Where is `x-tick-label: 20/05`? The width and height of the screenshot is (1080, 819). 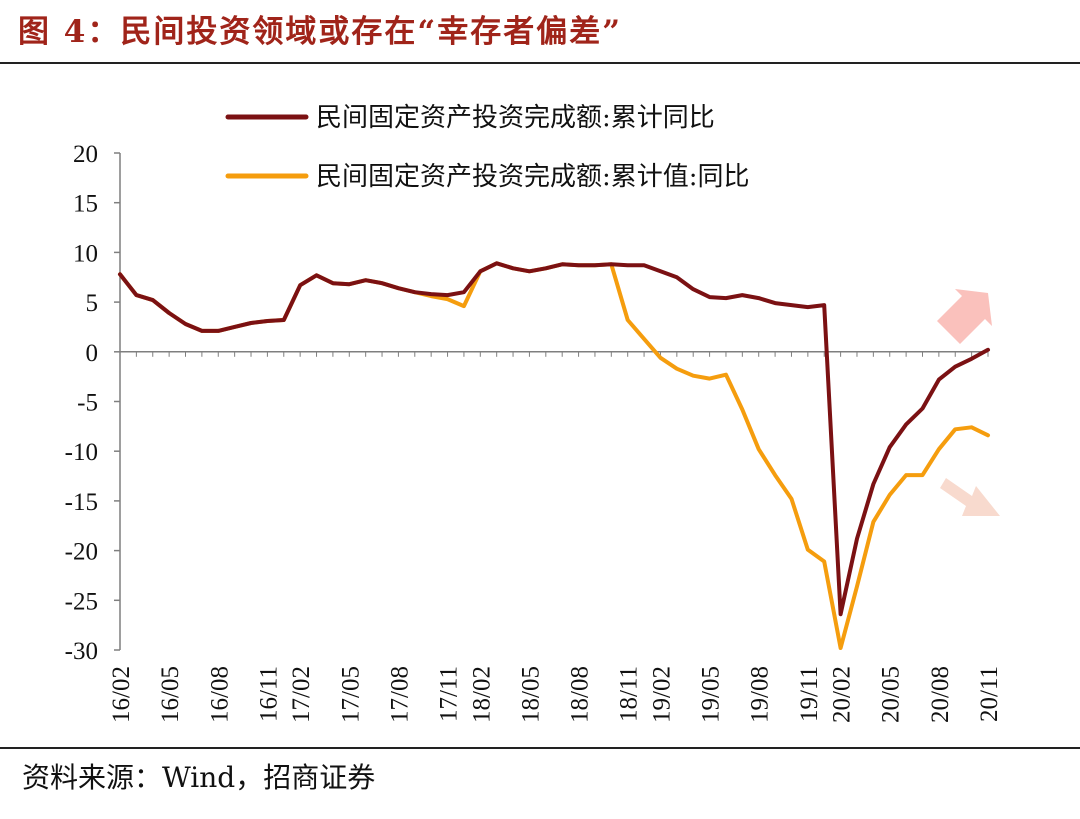
x-tick-label: 20/05 is located at coordinates (891, 694).